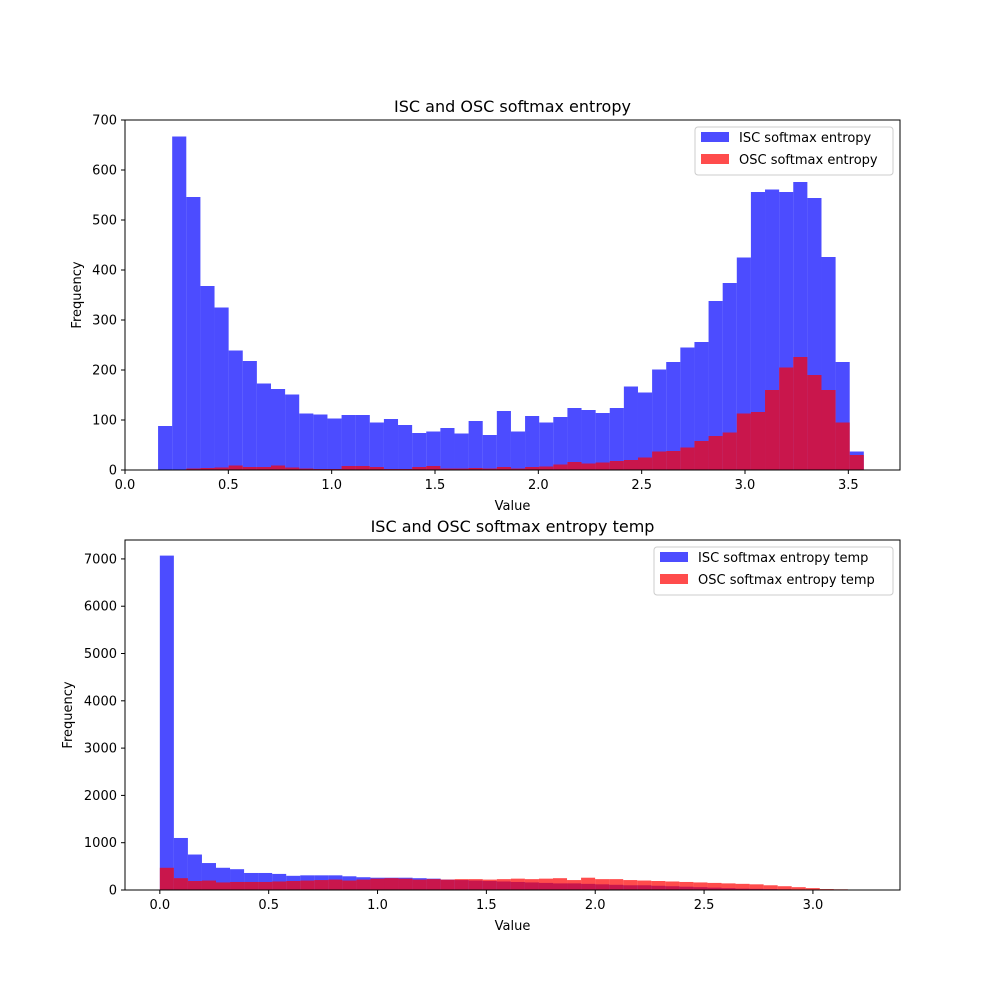 The width and height of the screenshot is (1000, 1000). I want to click on legend-label-osc: OSC softmax entropy, so click(808, 160).